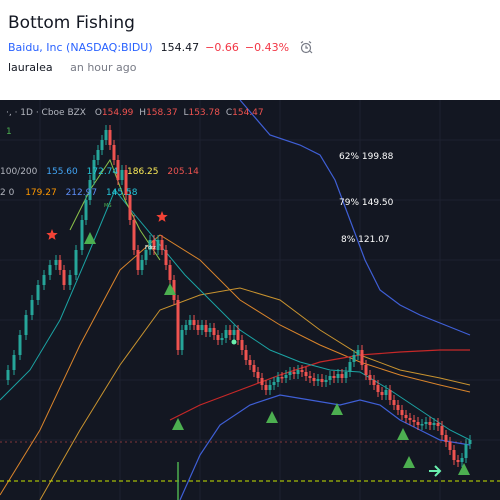  Describe the element at coordinates (248, 113) in the screenshot. I see `close-value: 154.47` at that location.